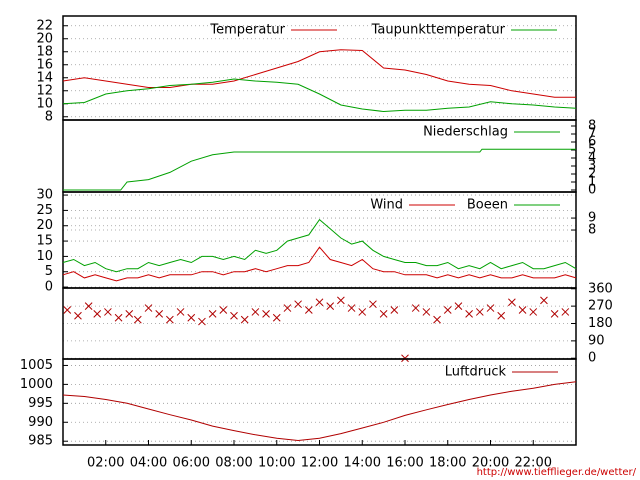 This screenshot has width=640, height=480. What do you see at coordinates (592, 218) in the screenshot?
I see `y2-tick-label: 9` at bounding box center [592, 218].